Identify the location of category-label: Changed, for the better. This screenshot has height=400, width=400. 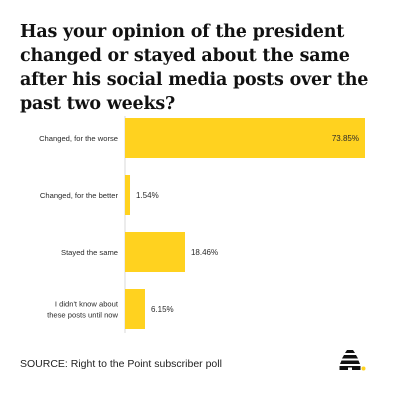
(79, 195).